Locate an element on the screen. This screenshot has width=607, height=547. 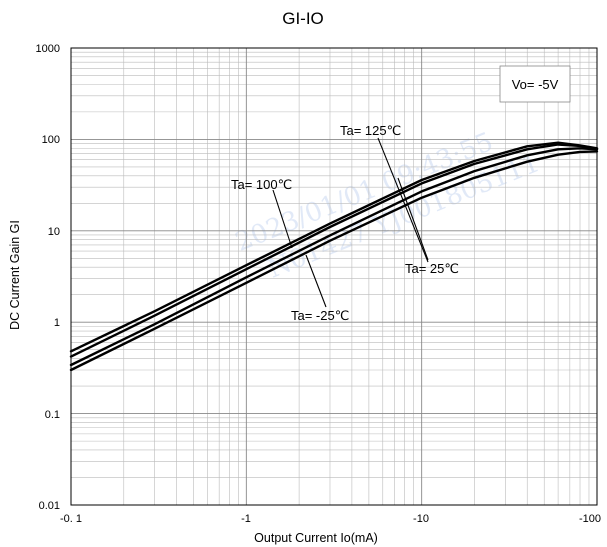
annotation-ta-minus-25: Ta= -25℃ is located at coordinates (320, 315).